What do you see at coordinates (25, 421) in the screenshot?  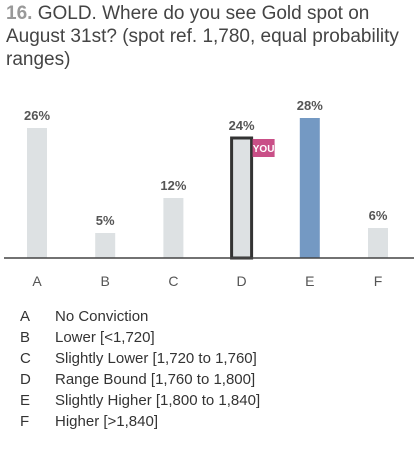 I see `legend-letter: F` at bounding box center [25, 421].